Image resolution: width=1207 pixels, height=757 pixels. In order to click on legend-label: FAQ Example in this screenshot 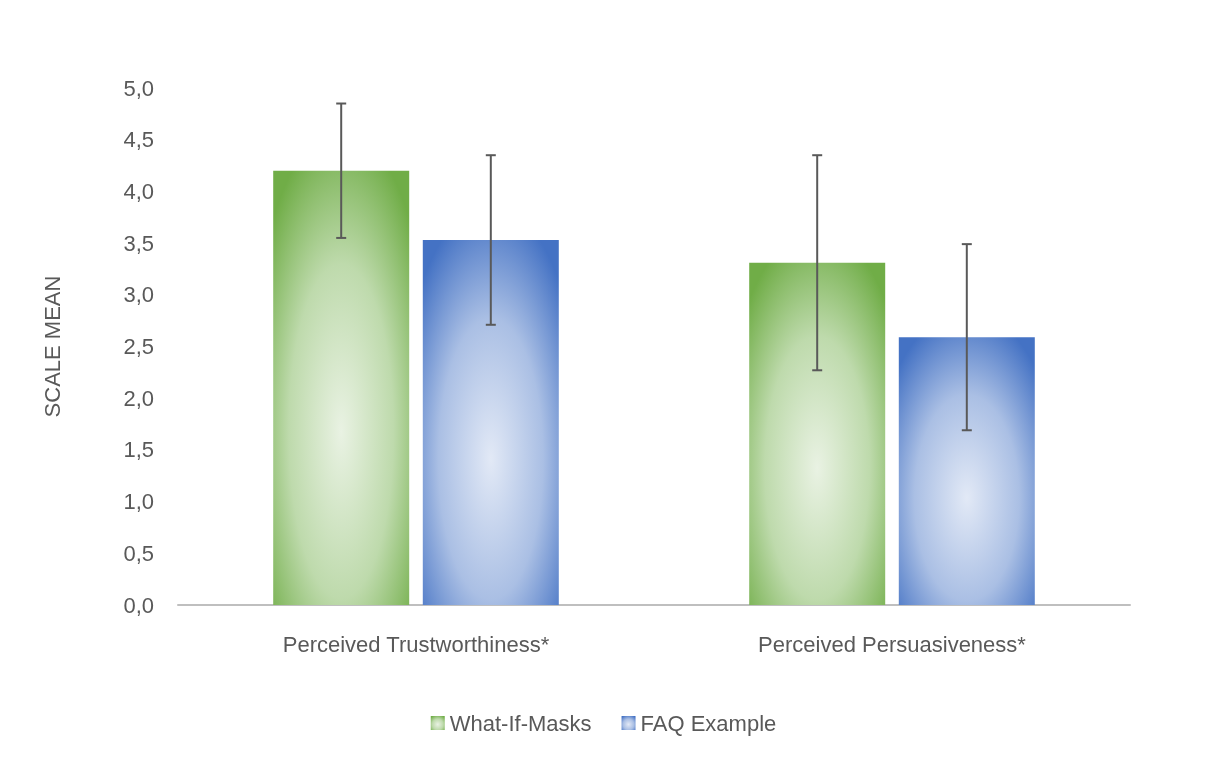, I will do `click(708, 723)`.